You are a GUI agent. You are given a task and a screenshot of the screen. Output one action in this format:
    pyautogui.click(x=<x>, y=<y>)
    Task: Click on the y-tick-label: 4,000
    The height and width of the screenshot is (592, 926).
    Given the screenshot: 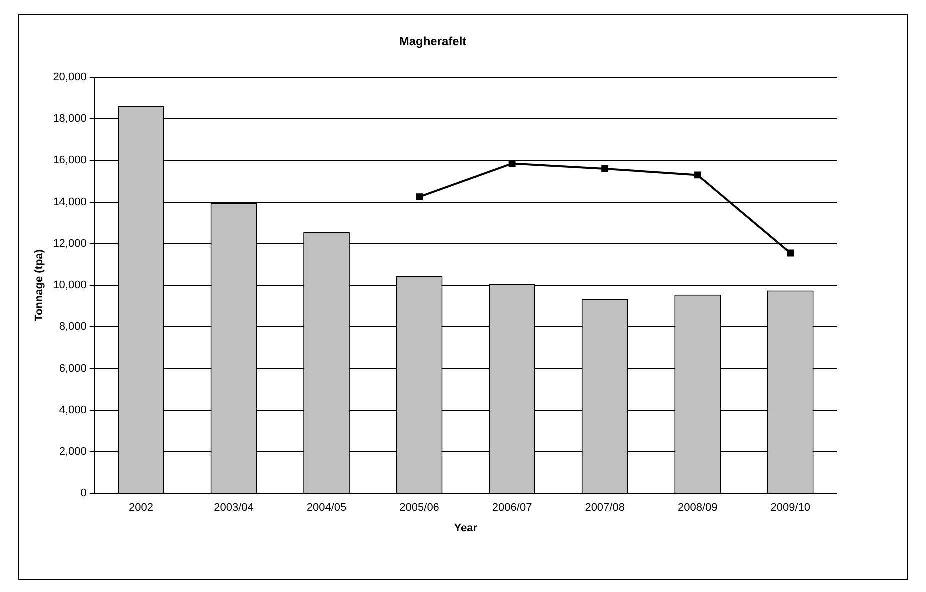 What is the action you would take?
    pyautogui.click(x=73, y=410)
    